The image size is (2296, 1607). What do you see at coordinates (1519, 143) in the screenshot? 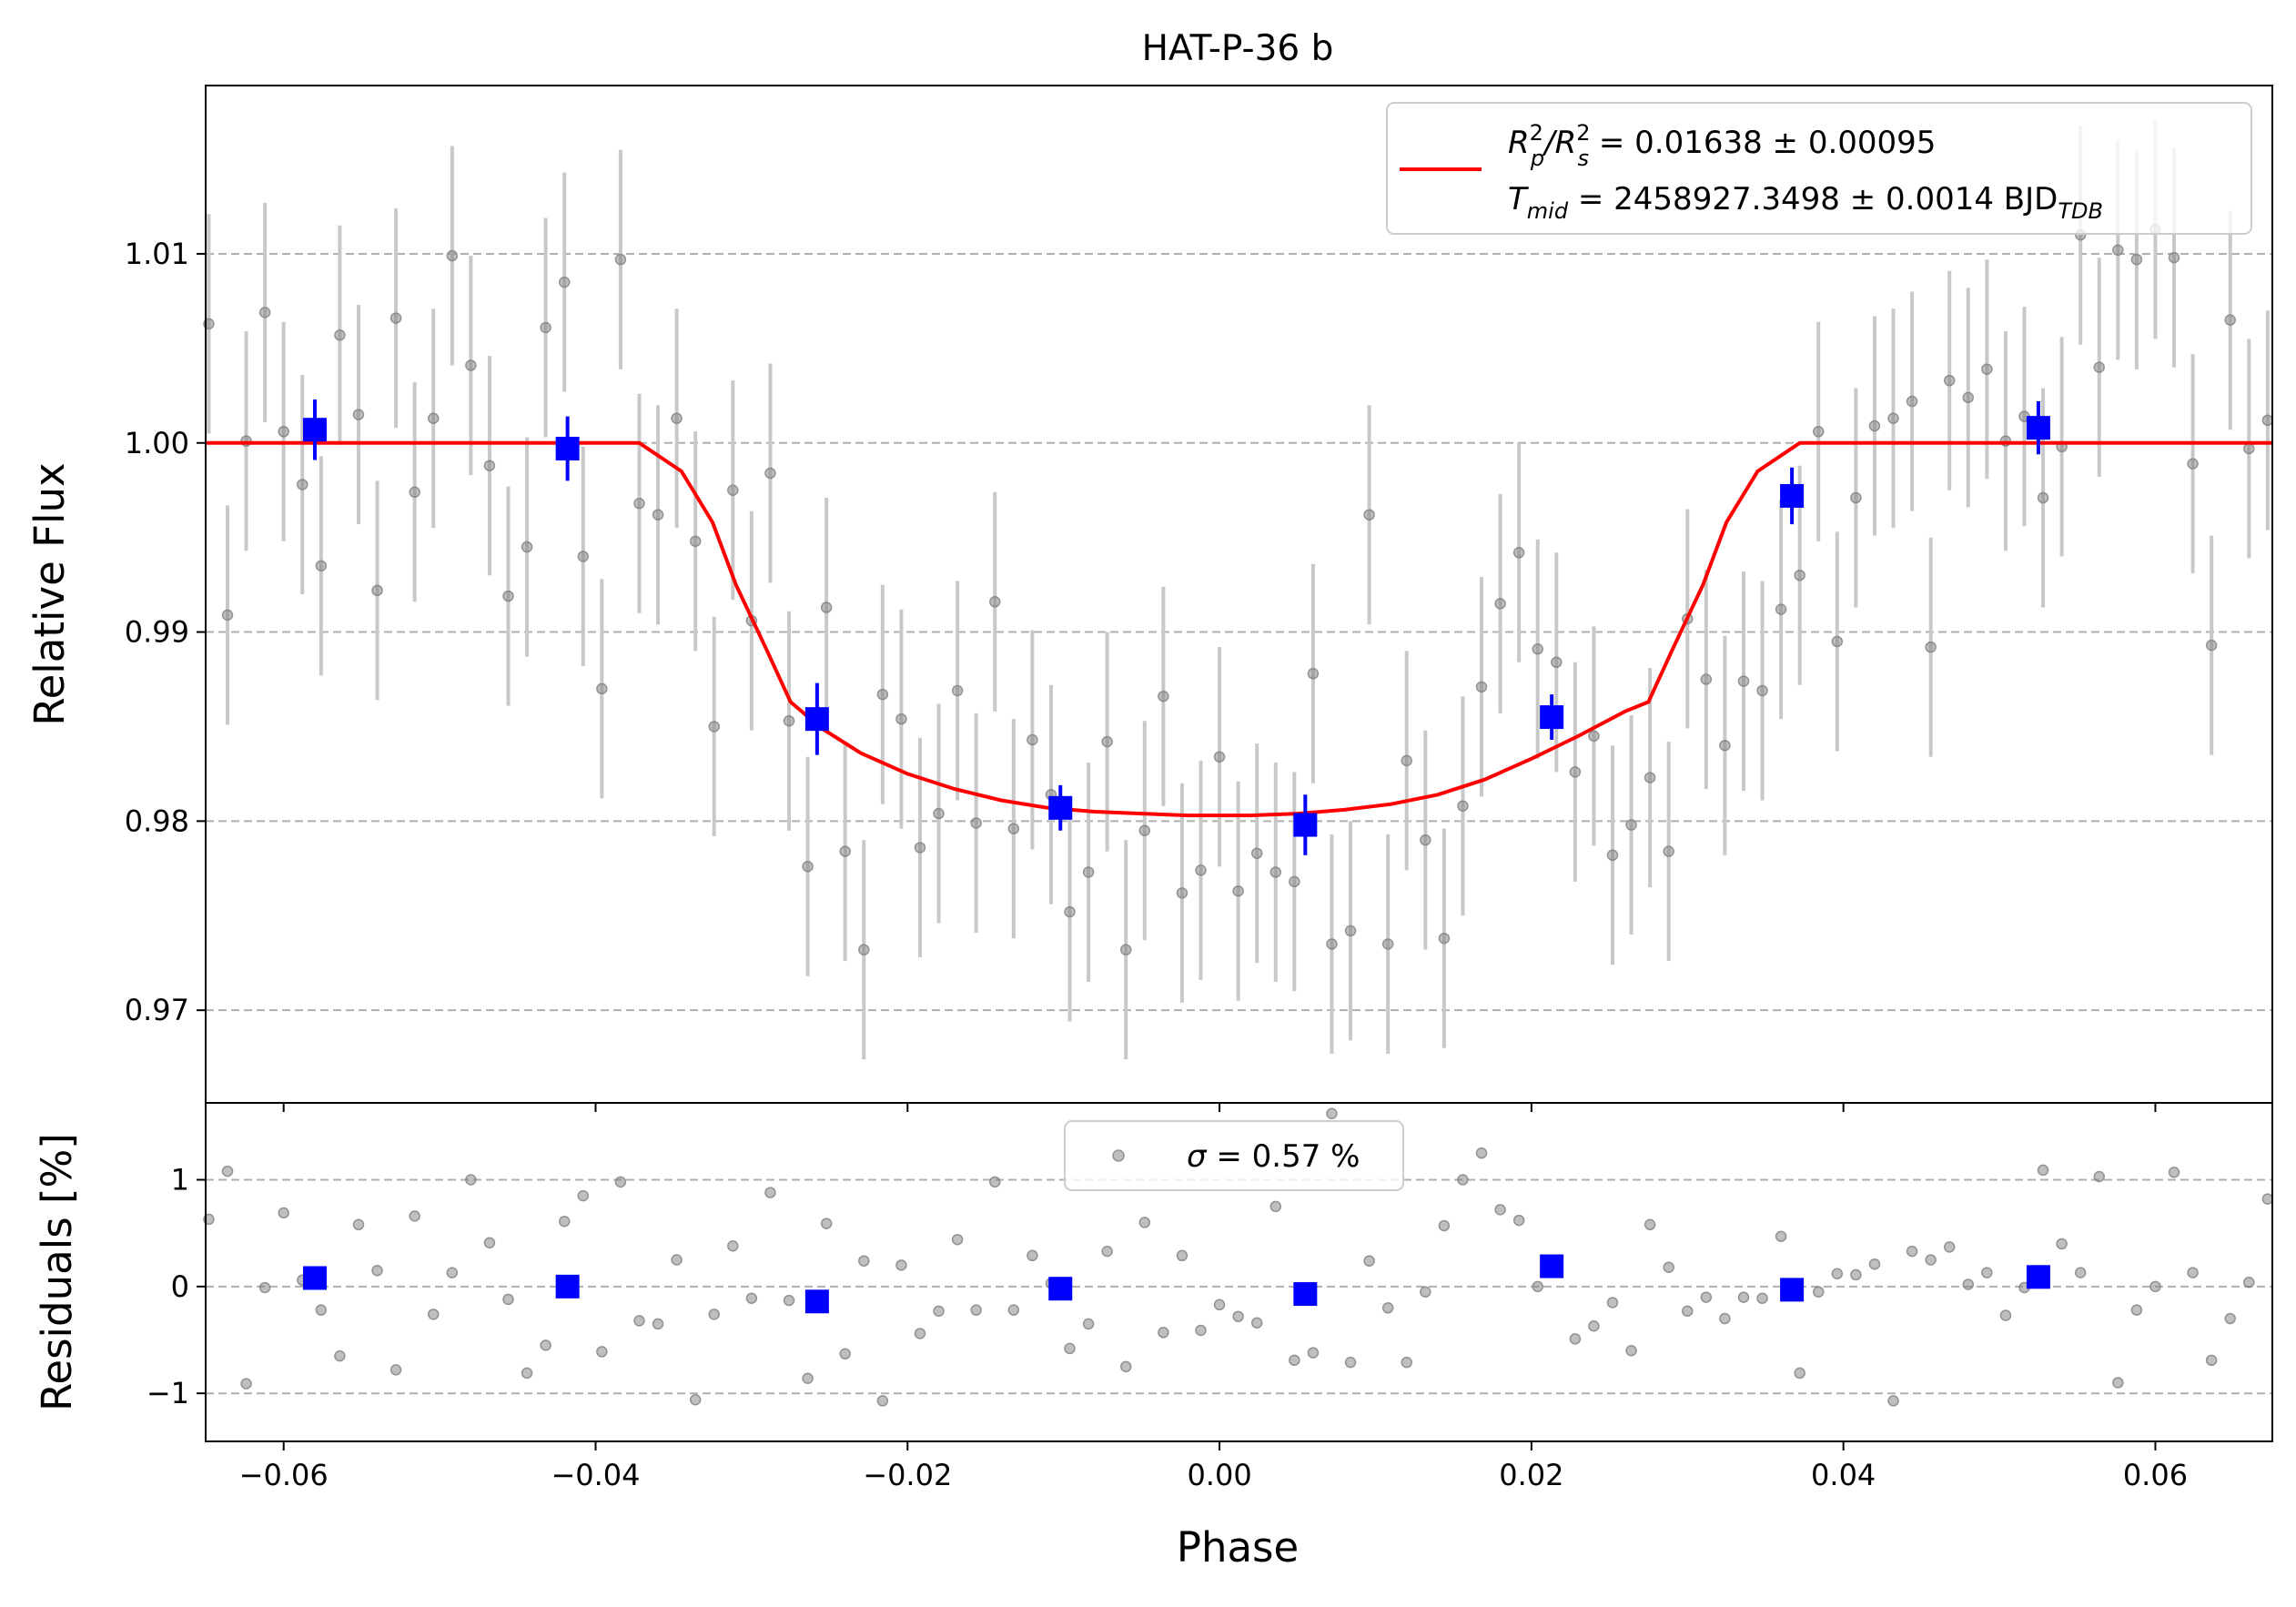
I see `legend-r-symbol: R` at bounding box center [1519, 143].